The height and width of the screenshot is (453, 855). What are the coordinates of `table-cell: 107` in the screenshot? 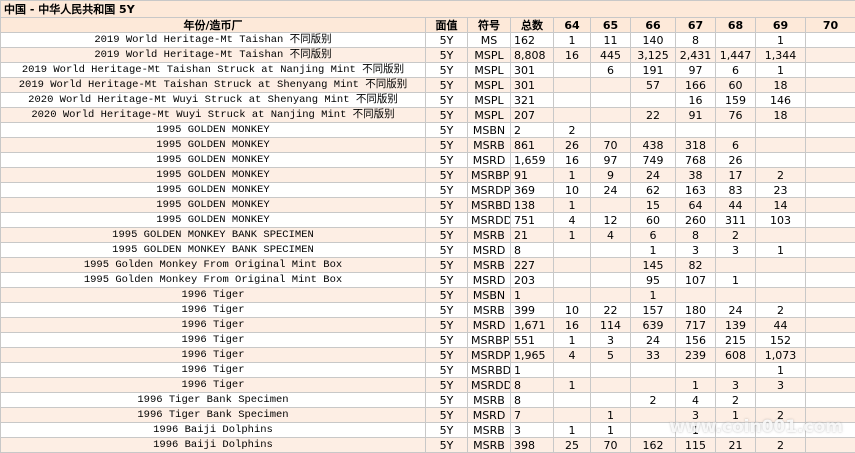 It's located at (695, 280).